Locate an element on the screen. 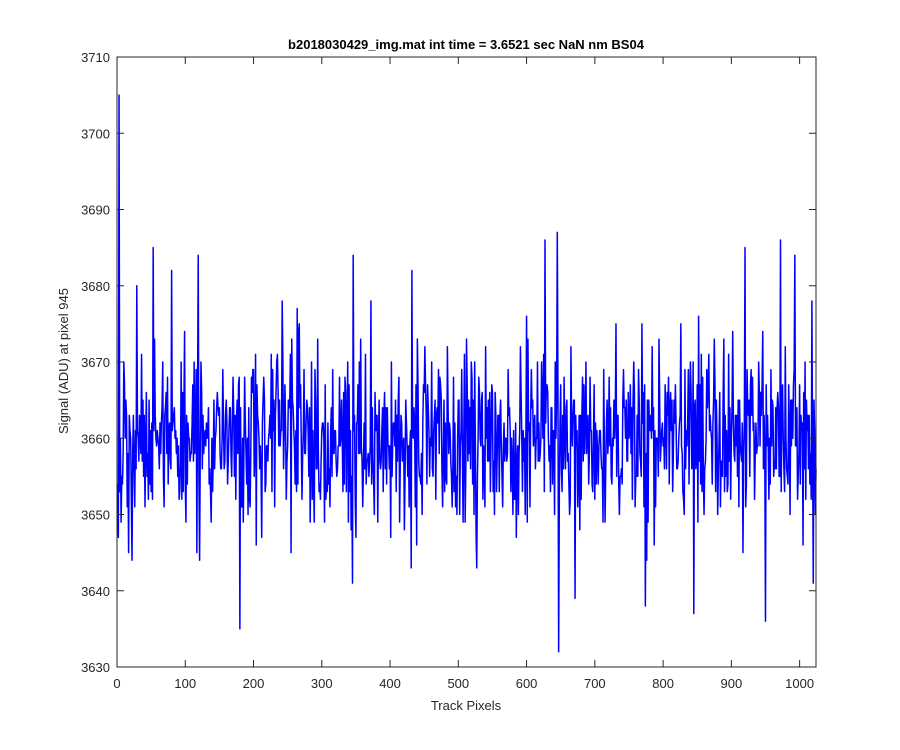 The height and width of the screenshot is (750, 900). y-tick-label: 3700 is located at coordinates (95, 133).